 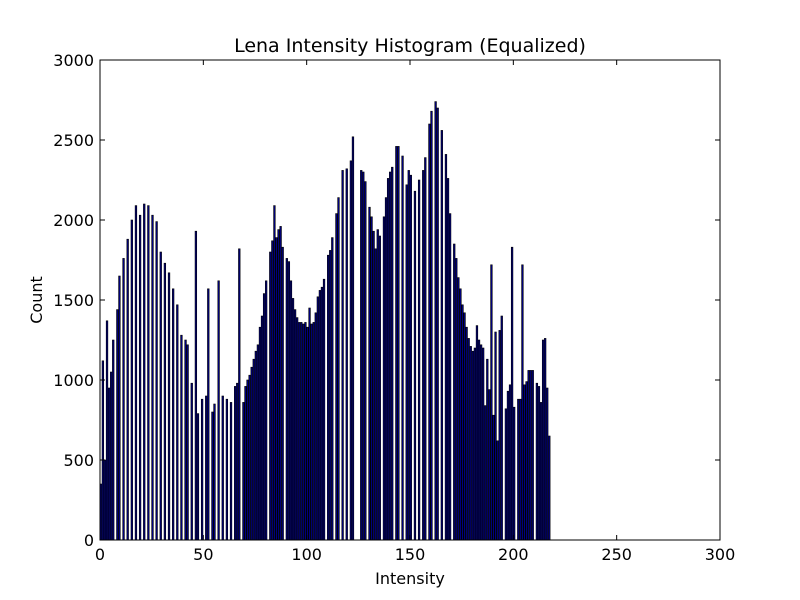 I want to click on x-tick-label: 250, so click(x=616, y=554).